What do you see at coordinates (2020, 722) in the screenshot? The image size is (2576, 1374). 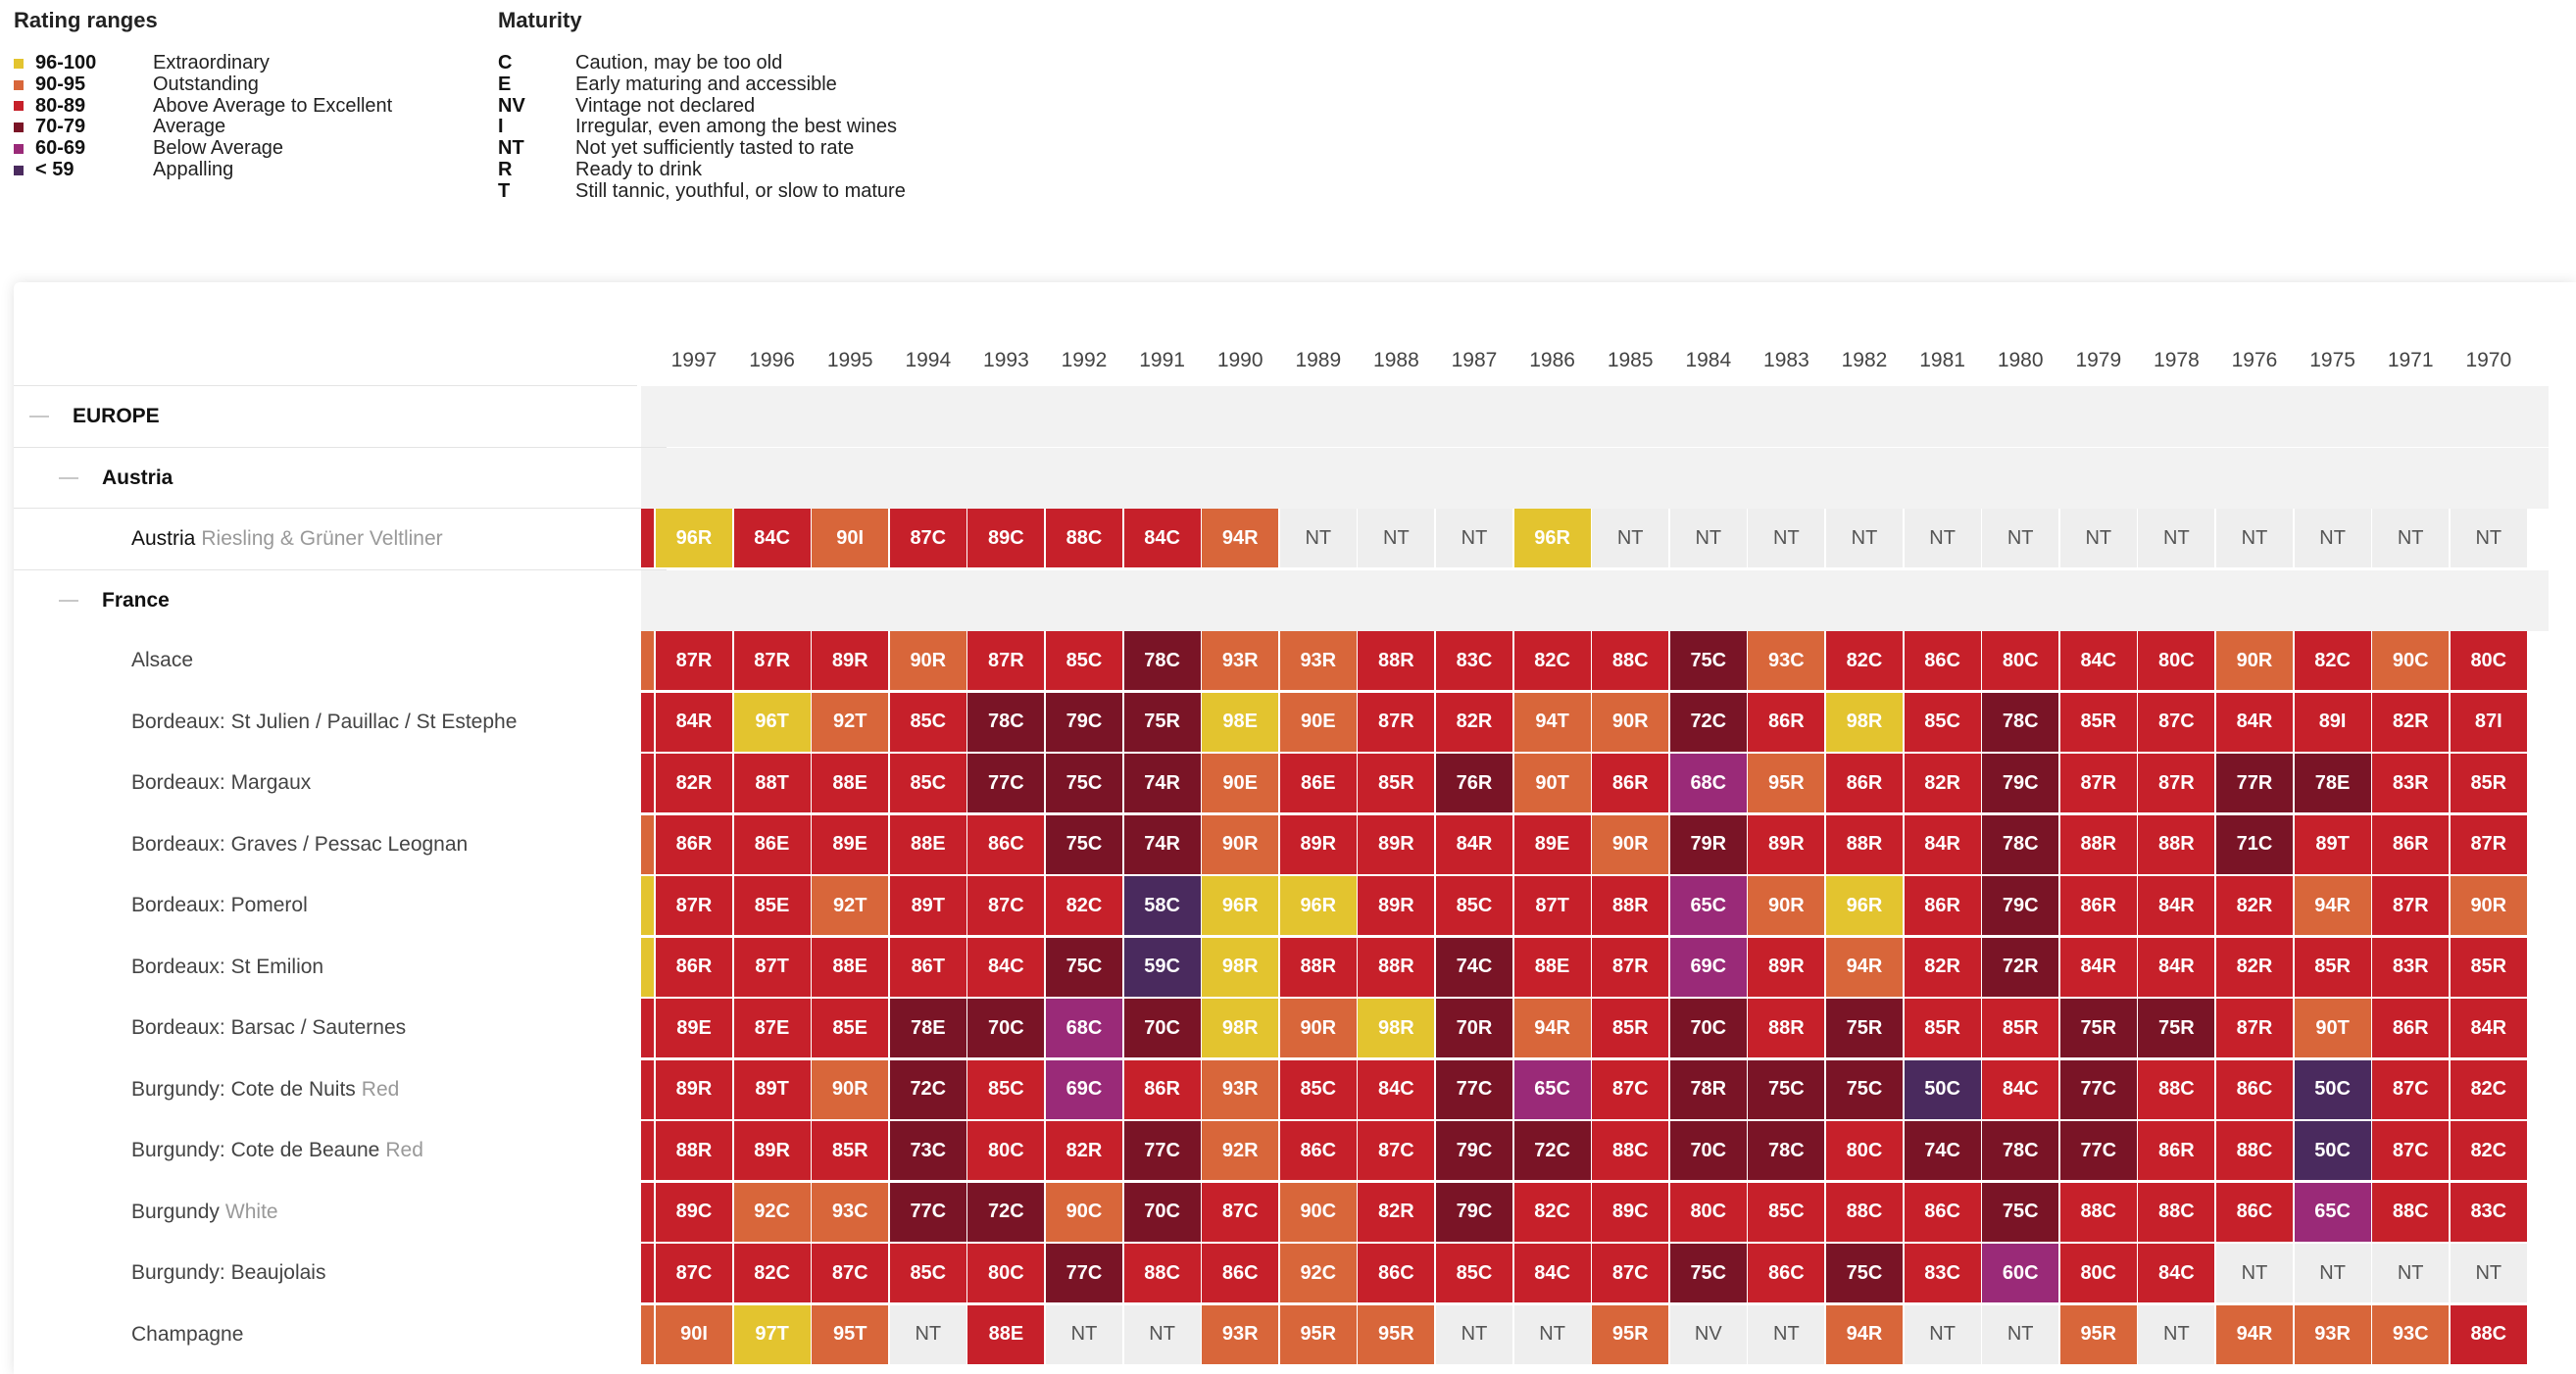 I see `rating-cell: 78C` at bounding box center [2020, 722].